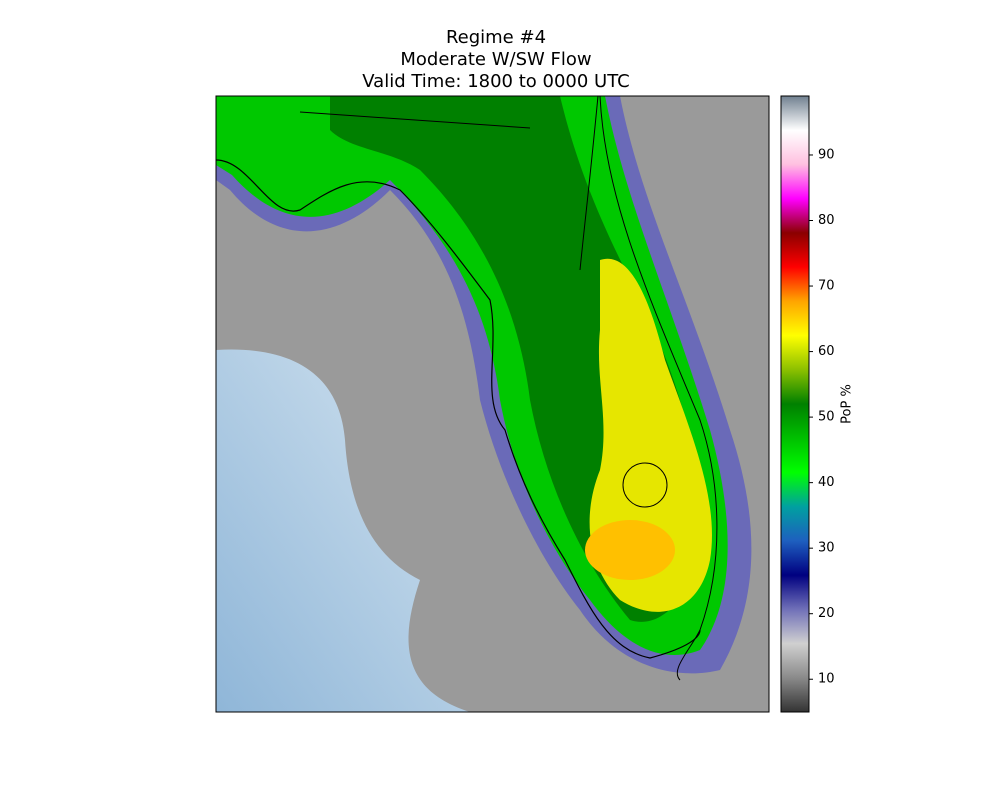  I want to click on colorbar-tick-label: 20, so click(826, 613).